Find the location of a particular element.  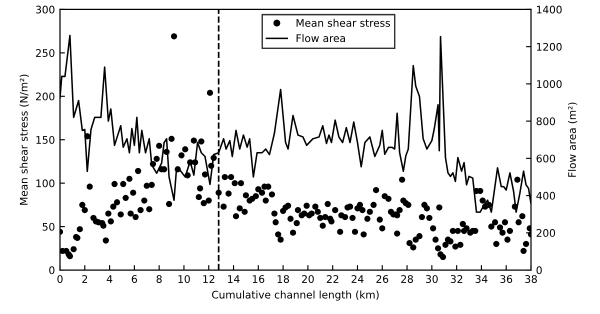

x-tick-label: 30 is located at coordinates (432, 279).